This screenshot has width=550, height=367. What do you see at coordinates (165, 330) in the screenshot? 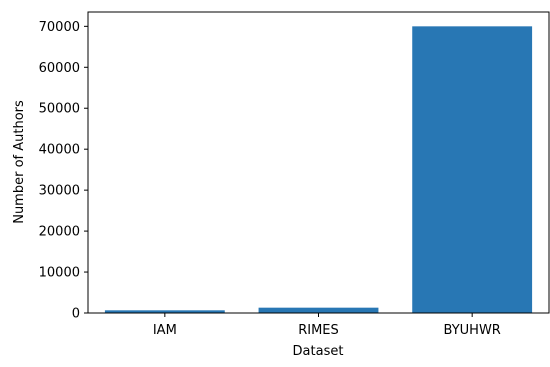
I see `x-tick-label: IAM` at bounding box center [165, 330].